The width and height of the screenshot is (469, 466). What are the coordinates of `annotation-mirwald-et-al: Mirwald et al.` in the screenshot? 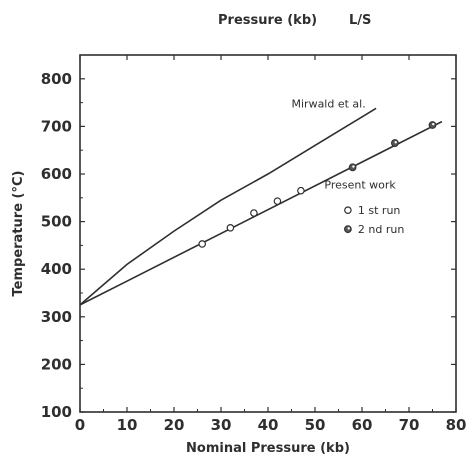 It's located at (329, 103).